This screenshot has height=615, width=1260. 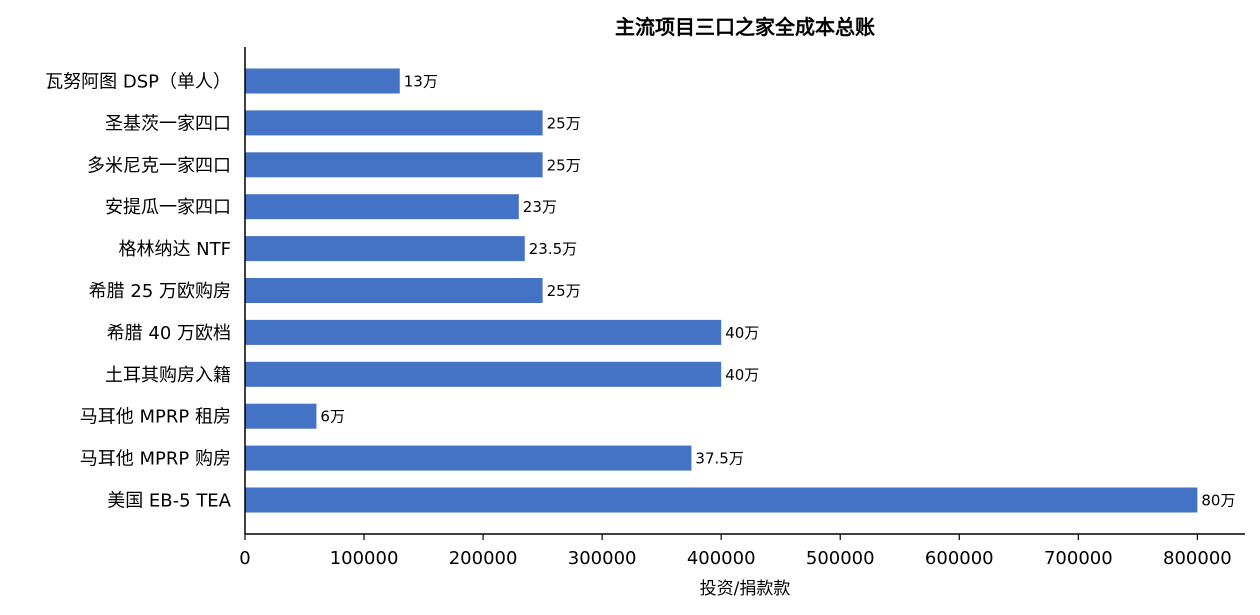 I want to click on data-label: 80万, so click(x=1218, y=501).